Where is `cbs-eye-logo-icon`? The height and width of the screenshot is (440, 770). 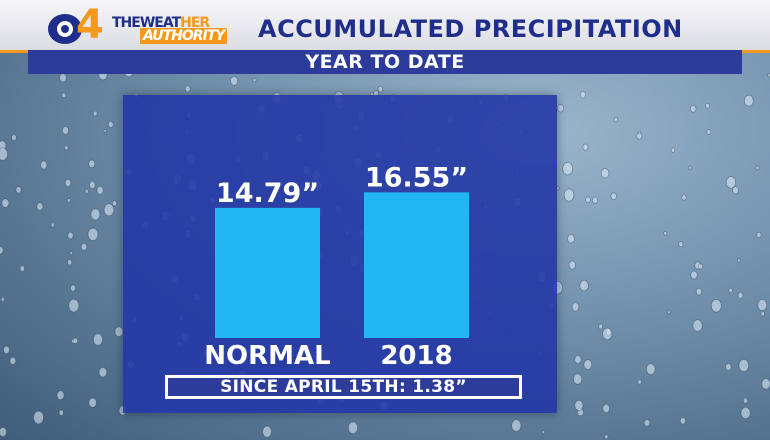 cbs-eye-logo-icon is located at coordinates (65, 29).